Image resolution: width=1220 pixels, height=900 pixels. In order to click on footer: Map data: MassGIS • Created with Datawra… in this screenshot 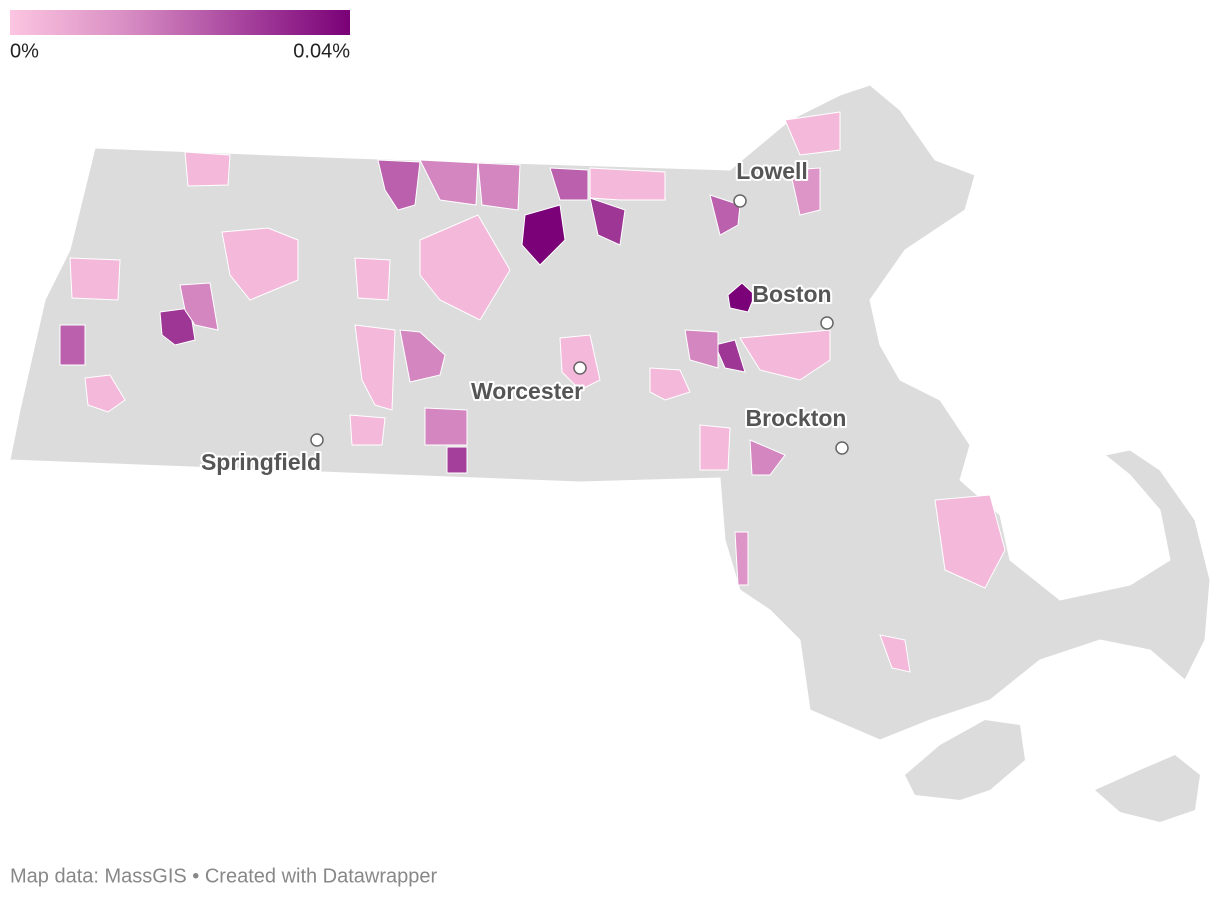, I will do `click(224, 876)`.